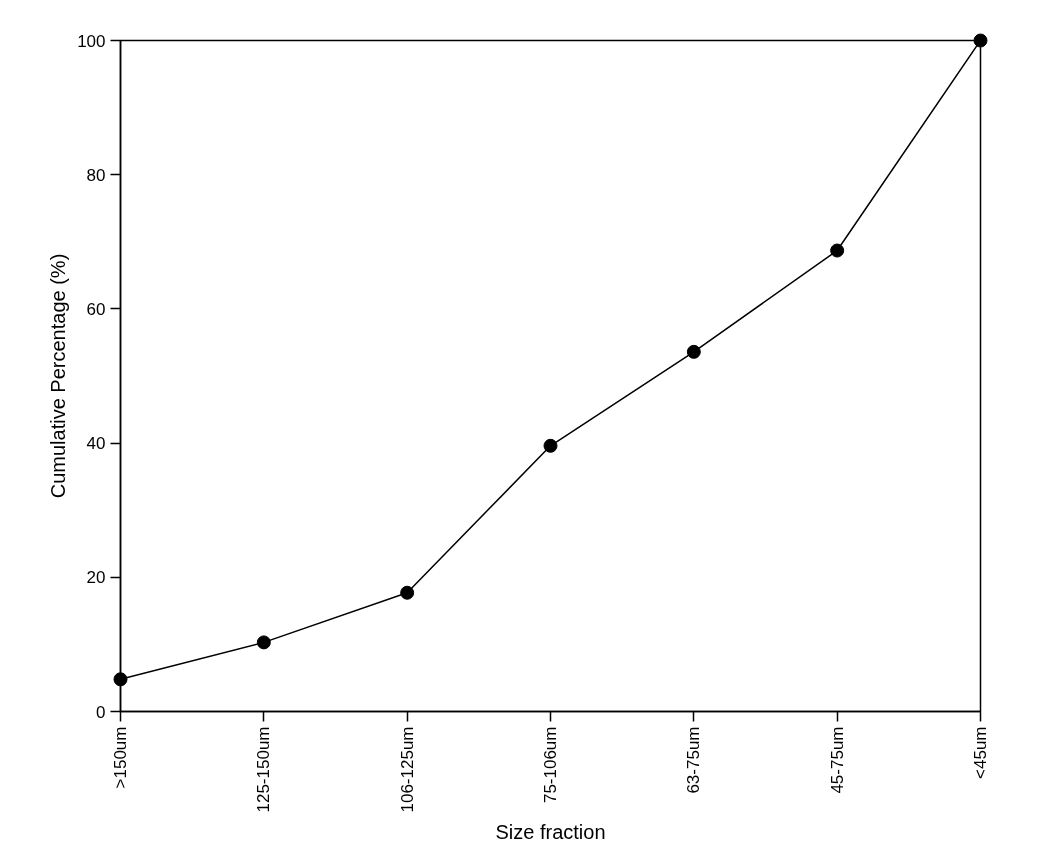 The height and width of the screenshot is (852, 1048). What do you see at coordinates (91, 41) in the screenshot?
I see `y-tick-label: 100` at bounding box center [91, 41].